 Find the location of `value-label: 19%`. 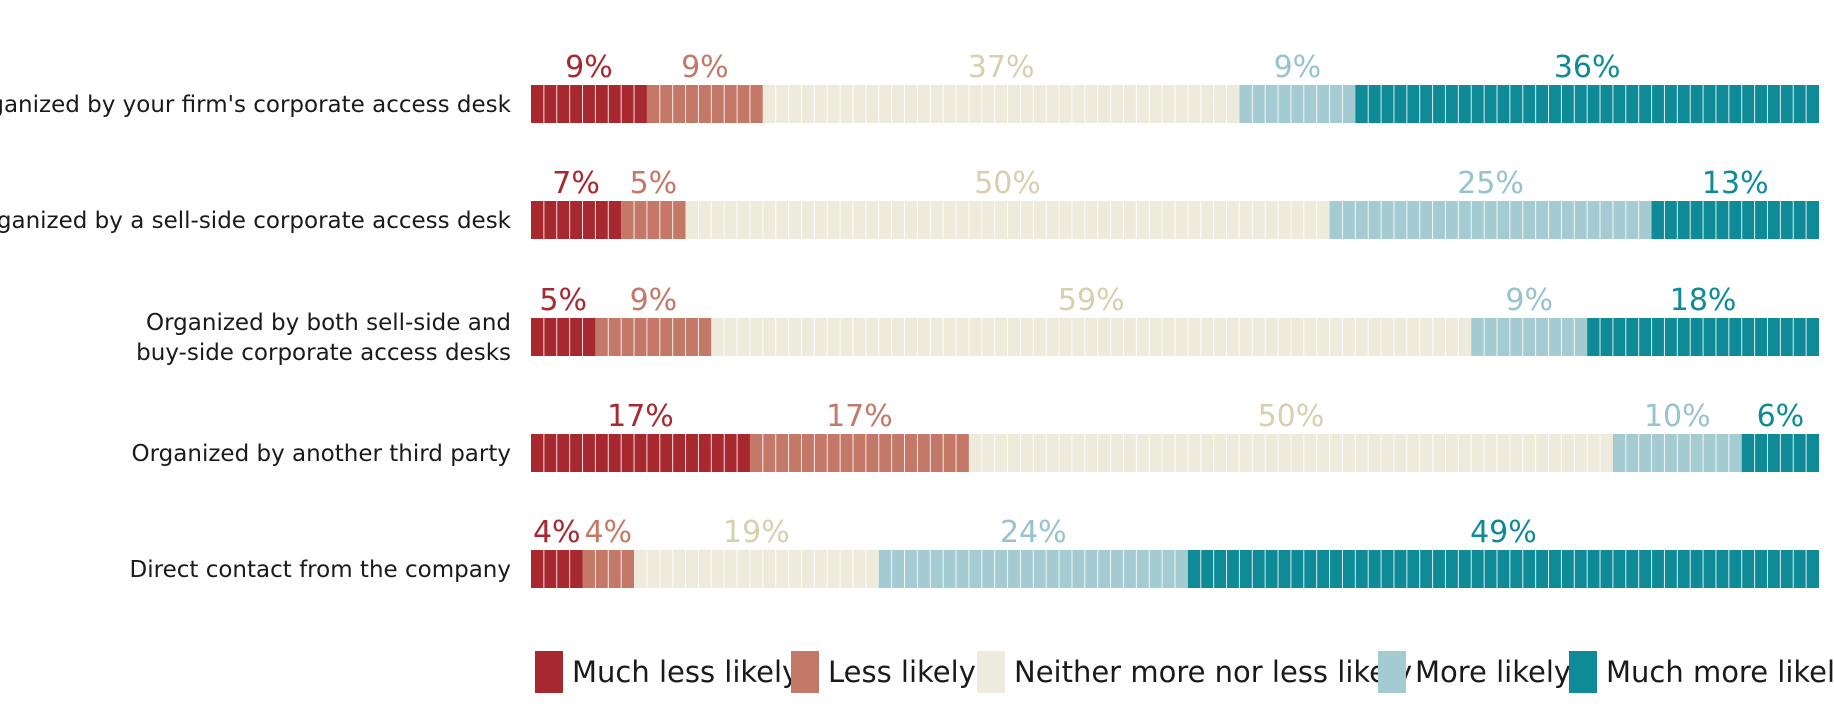

value-label: 19% is located at coordinates (756, 532).